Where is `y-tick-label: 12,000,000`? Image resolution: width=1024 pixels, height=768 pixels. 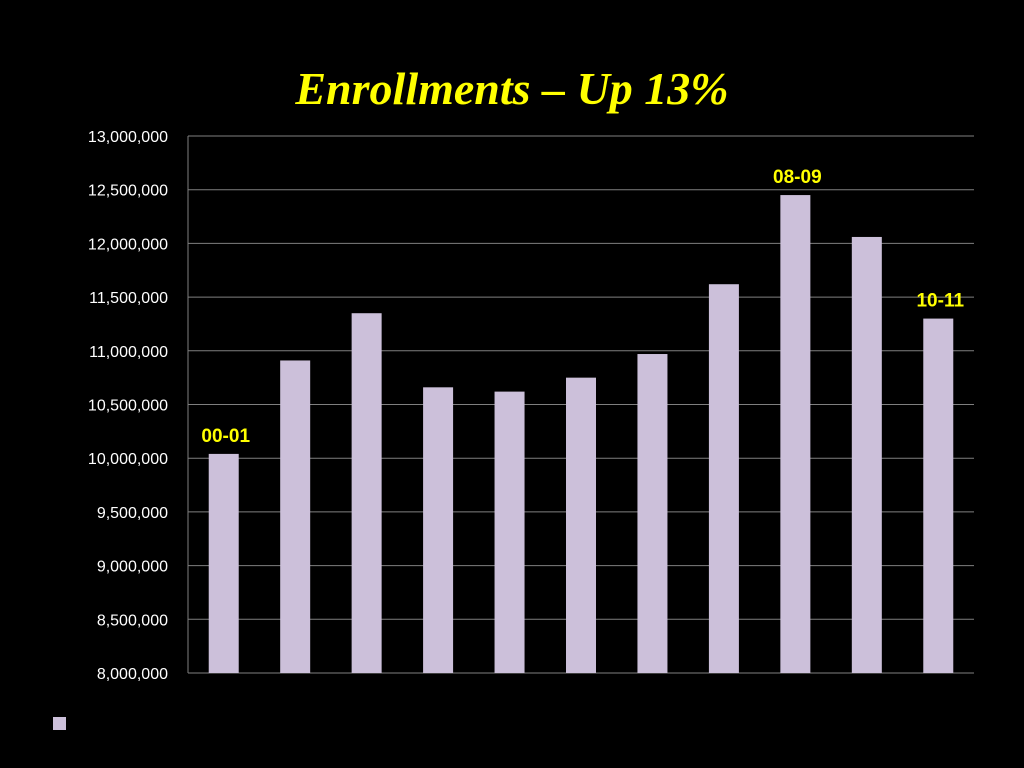 y-tick-label: 12,000,000 is located at coordinates (128, 244).